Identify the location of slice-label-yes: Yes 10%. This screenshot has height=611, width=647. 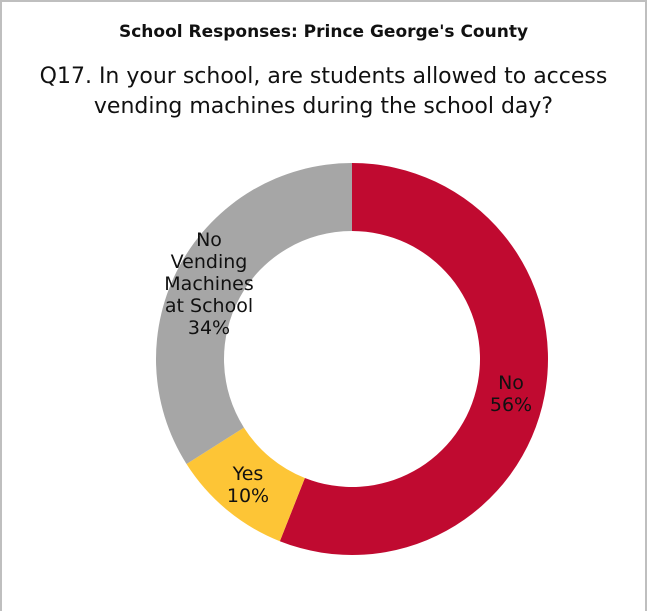
(248, 485).